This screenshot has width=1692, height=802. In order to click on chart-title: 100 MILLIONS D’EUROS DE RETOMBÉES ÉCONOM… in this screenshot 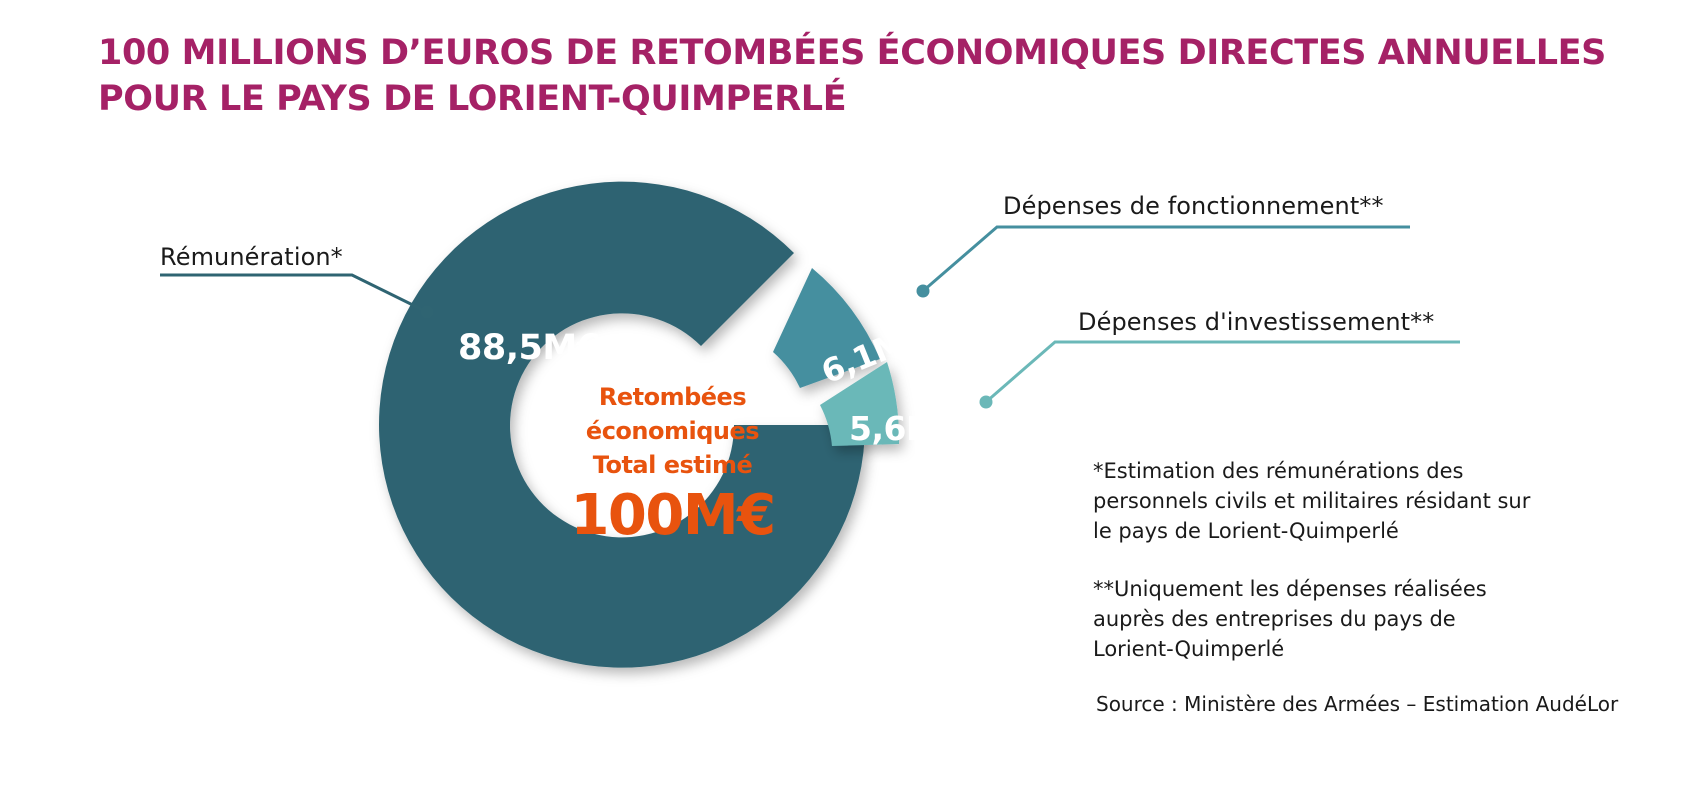, I will do `click(852, 76)`.